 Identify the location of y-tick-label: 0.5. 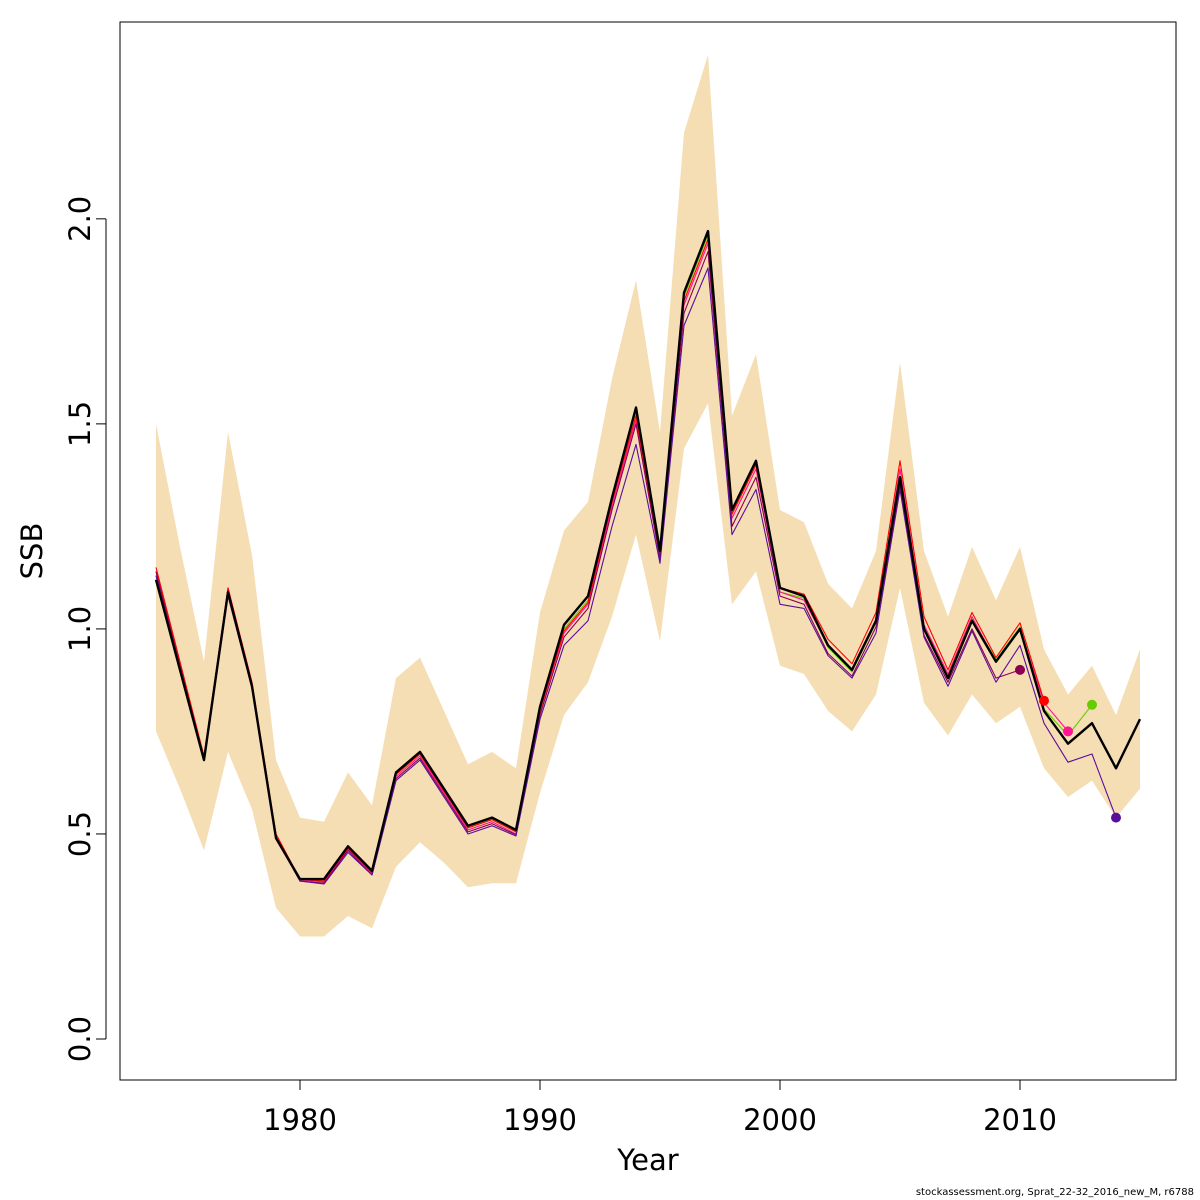
(80, 834).